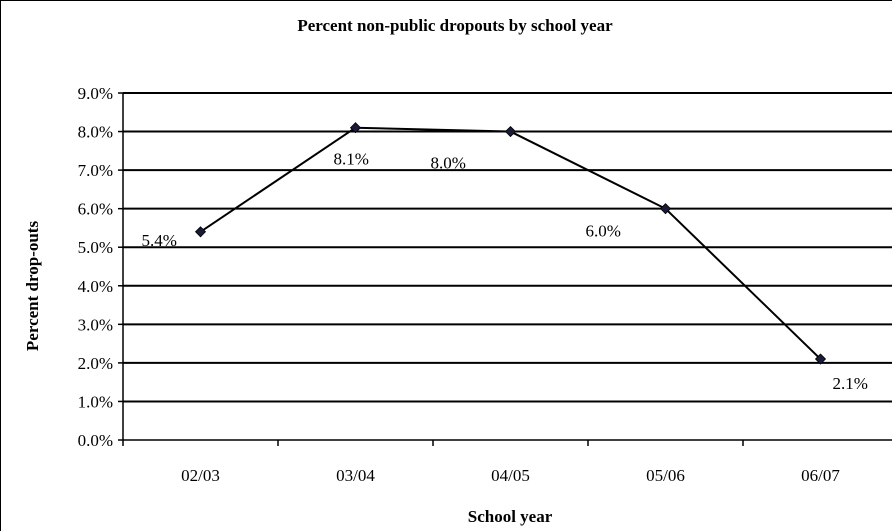 Image resolution: width=892 pixels, height=531 pixels. Describe the element at coordinates (95, 401) in the screenshot. I see `y-tick-label: 1.0%` at that location.